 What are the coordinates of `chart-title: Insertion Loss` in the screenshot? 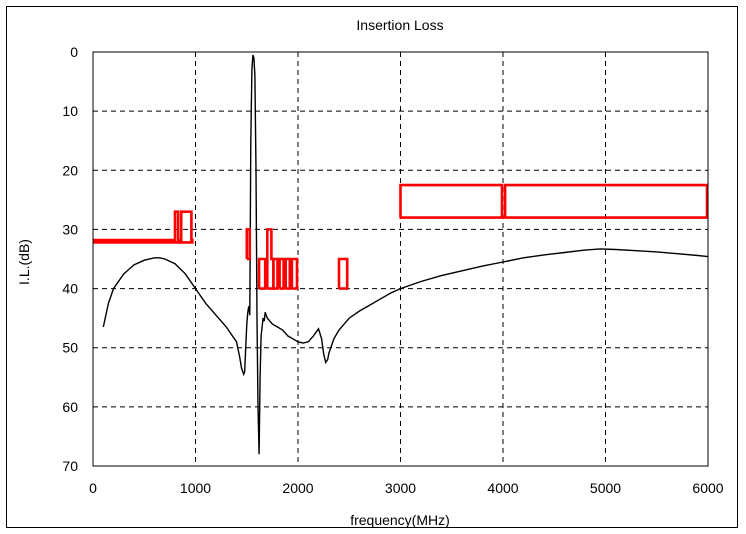 It's located at (399, 25).